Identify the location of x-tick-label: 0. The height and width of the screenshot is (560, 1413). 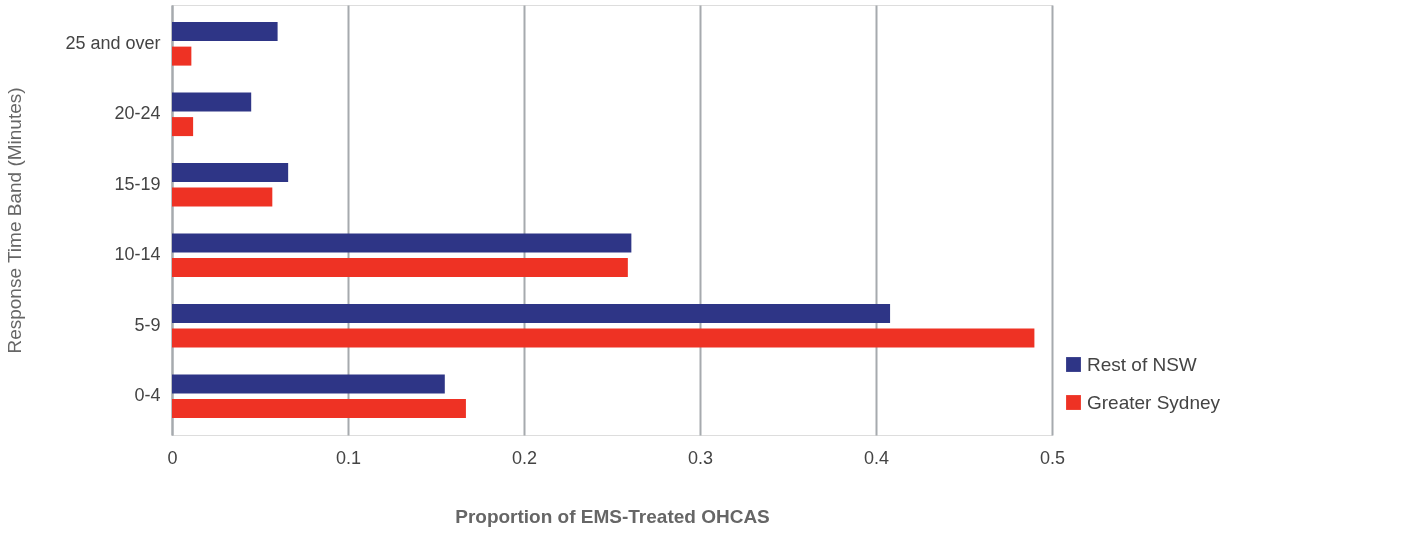
(172, 457).